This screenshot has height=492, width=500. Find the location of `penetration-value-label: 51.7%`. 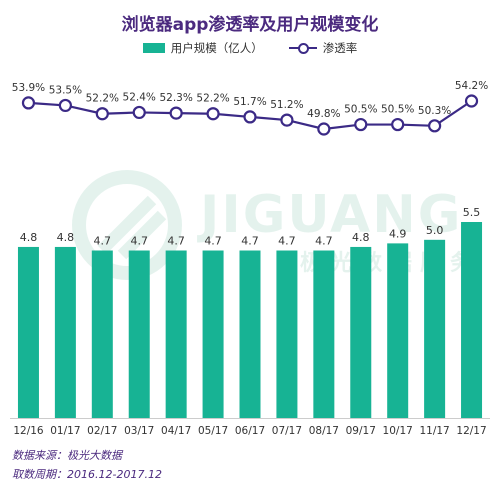

penetration-value-label: 51.7% is located at coordinates (249, 102).